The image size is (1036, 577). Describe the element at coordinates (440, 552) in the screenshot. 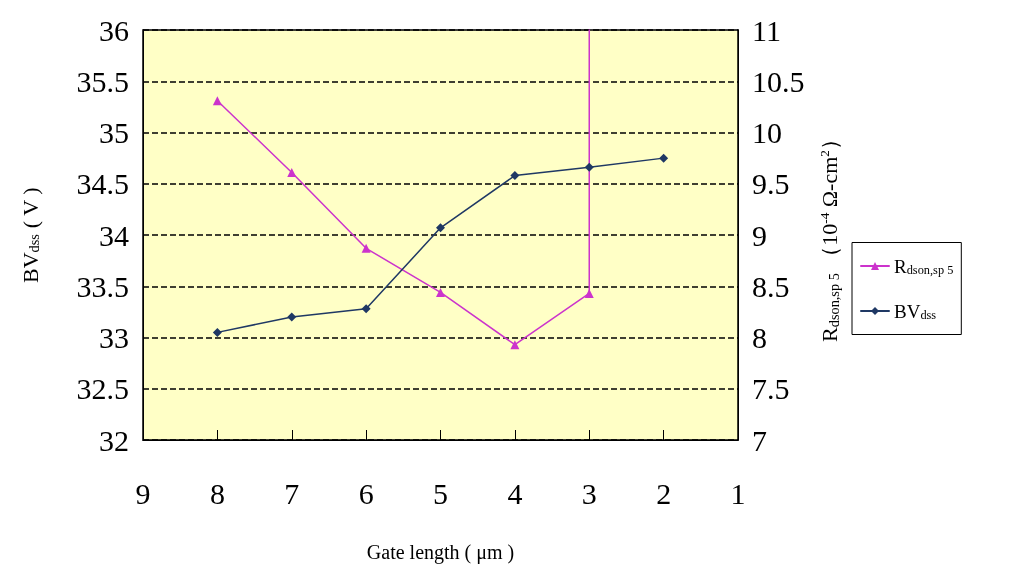

I see `x-axis-title: Gate length ( μm )` at that location.